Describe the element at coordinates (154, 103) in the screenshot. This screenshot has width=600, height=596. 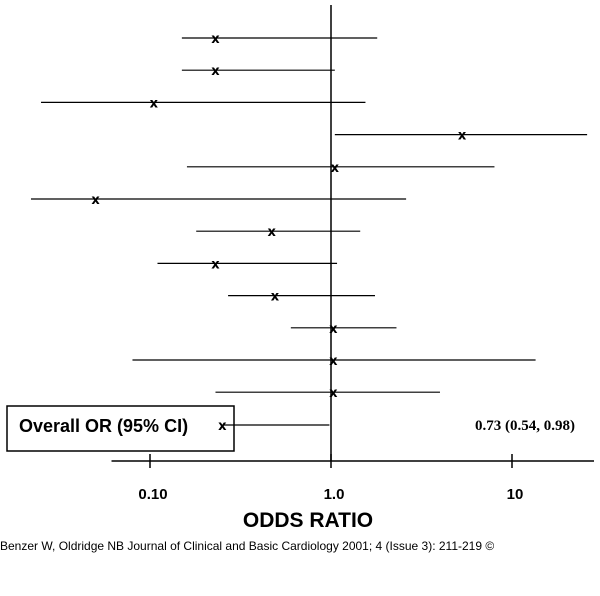
I see `study-3-or-marker: x` at that location.